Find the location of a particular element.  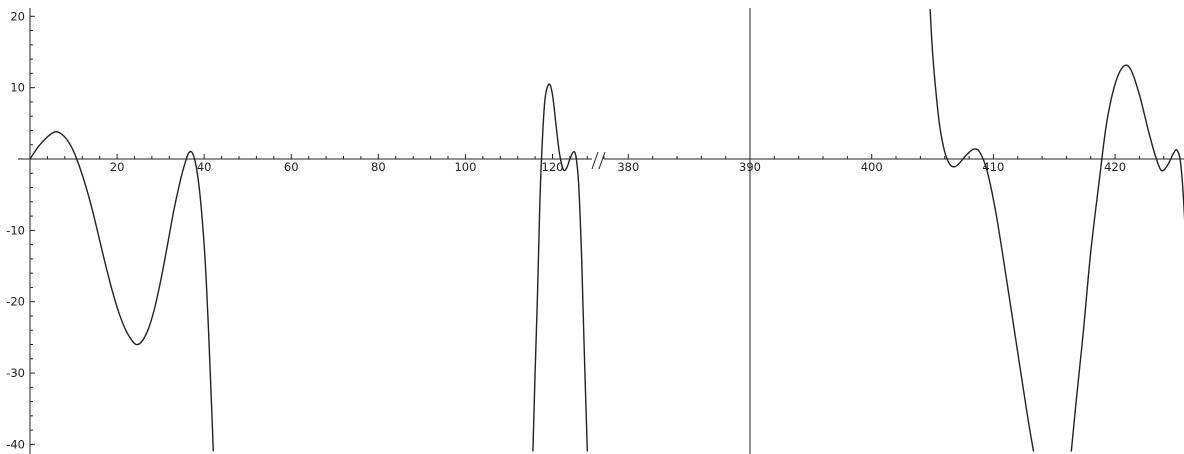

x-tick-label: 390 is located at coordinates (750, 167).